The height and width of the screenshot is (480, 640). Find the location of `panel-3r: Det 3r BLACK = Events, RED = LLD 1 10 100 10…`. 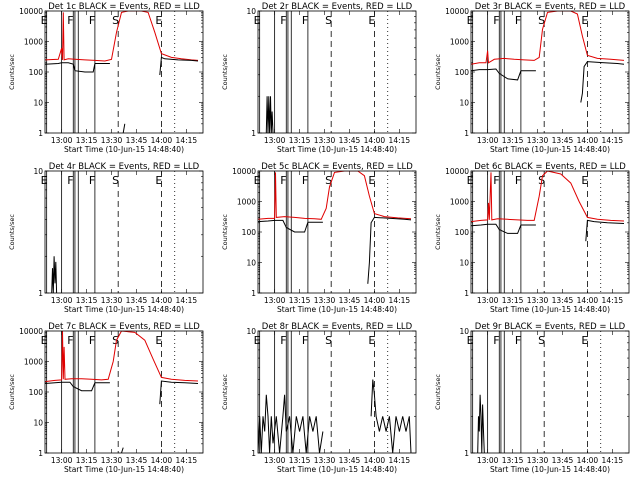

panel-3r: Det 3r BLACK = Events, RED = LLD 1 10 100 10… is located at coordinates (532, 78).